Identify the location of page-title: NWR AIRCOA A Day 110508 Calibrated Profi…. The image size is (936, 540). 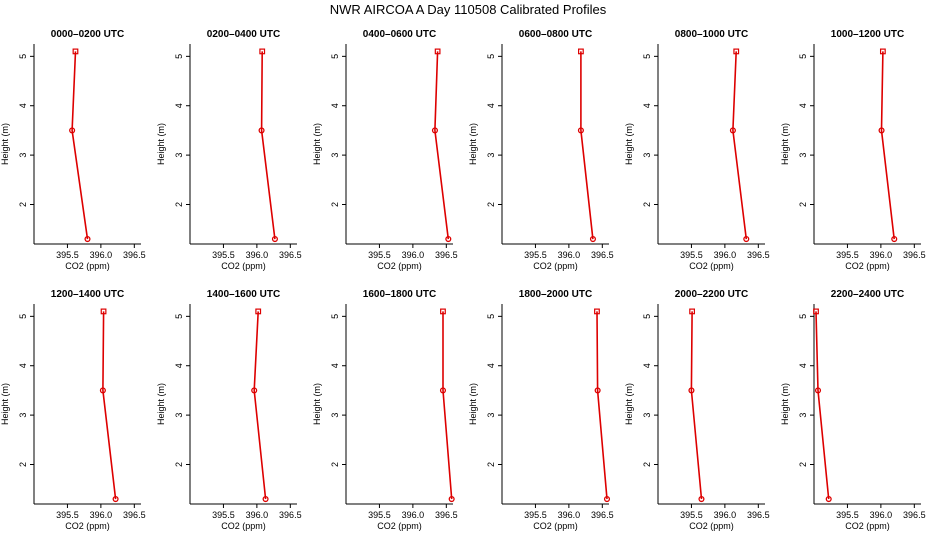
(468, 9).